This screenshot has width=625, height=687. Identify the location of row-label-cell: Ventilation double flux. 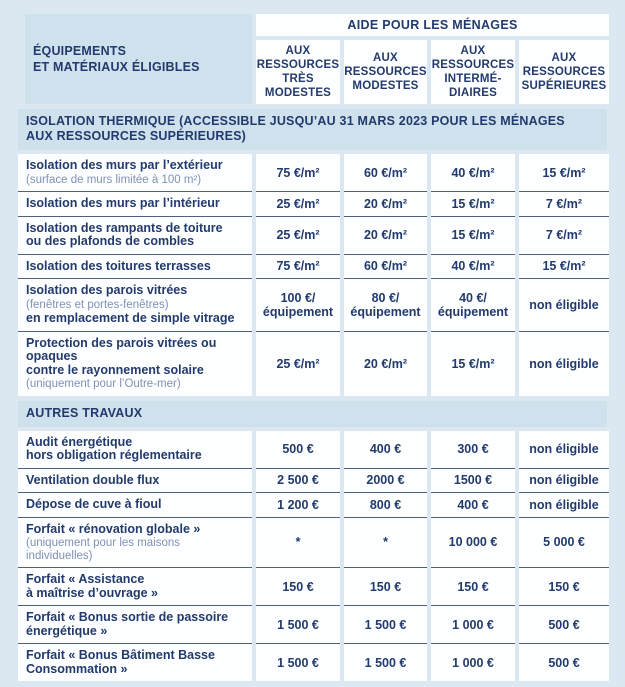
(135, 479).